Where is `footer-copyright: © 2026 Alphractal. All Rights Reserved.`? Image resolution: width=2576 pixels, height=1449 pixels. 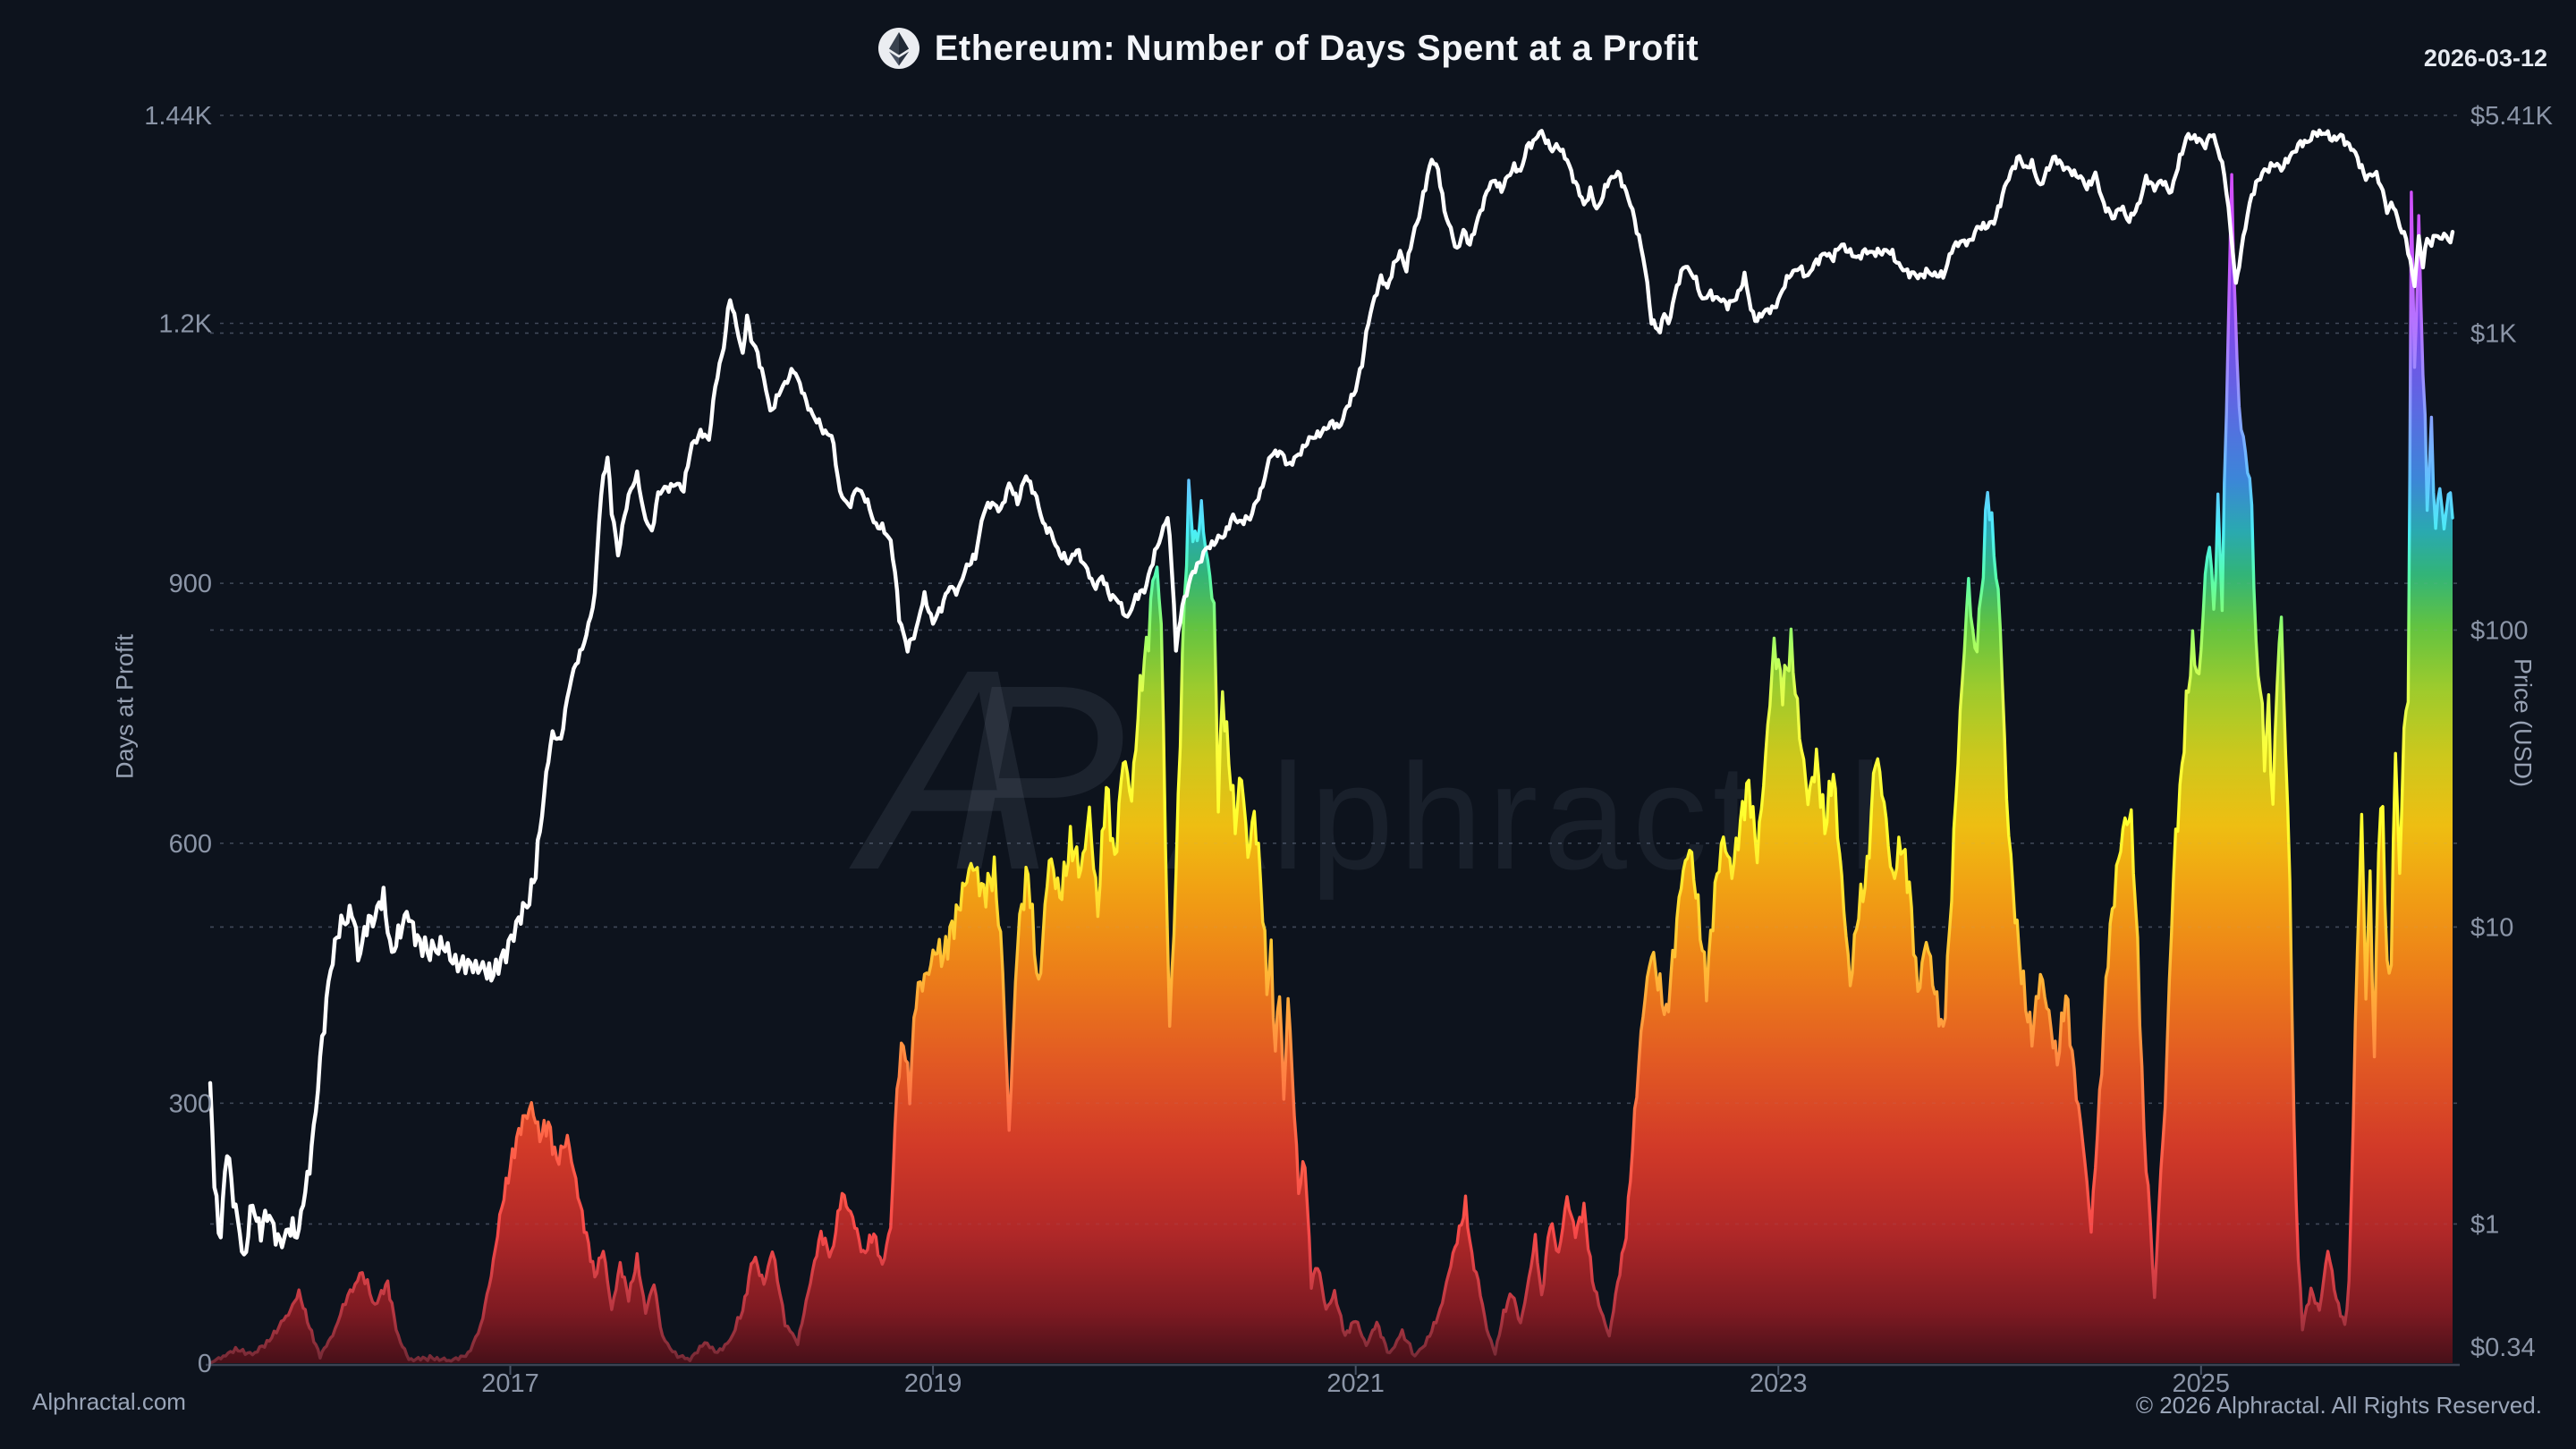 footer-copyright: © 2026 Alphractal. All Rights Reserved. is located at coordinates (2338, 1405).